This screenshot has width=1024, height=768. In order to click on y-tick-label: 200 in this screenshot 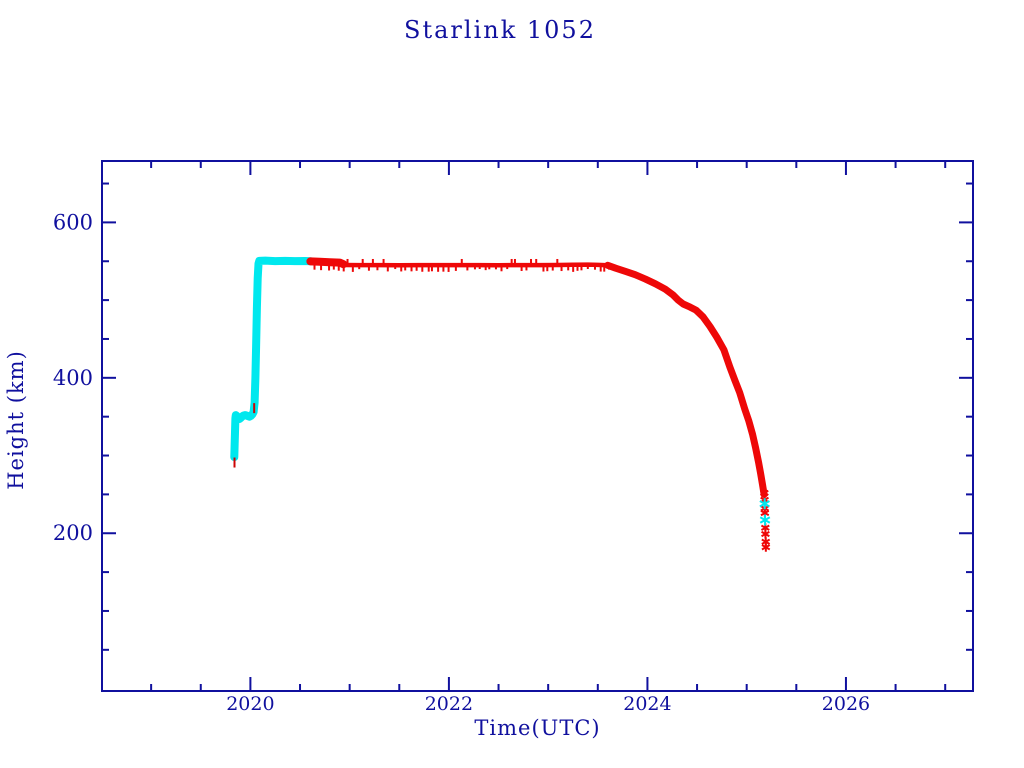, I will do `click(73, 533)`.